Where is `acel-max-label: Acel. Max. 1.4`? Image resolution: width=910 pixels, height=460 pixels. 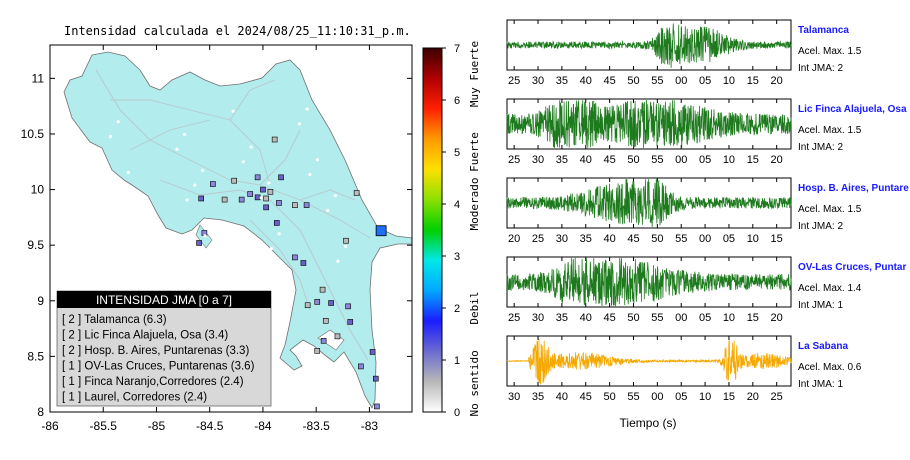 acel-max-label: Acel. Max. 1.4 is located at coordinates (830, 288).